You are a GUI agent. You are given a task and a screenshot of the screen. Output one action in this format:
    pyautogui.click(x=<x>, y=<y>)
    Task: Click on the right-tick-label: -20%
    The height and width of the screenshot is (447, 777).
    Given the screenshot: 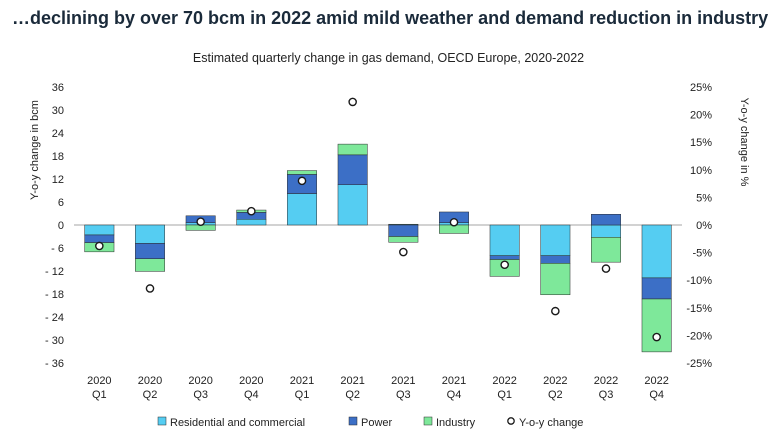 What is the action you would take?
    pyautogui.click(x=699, y=336)
    